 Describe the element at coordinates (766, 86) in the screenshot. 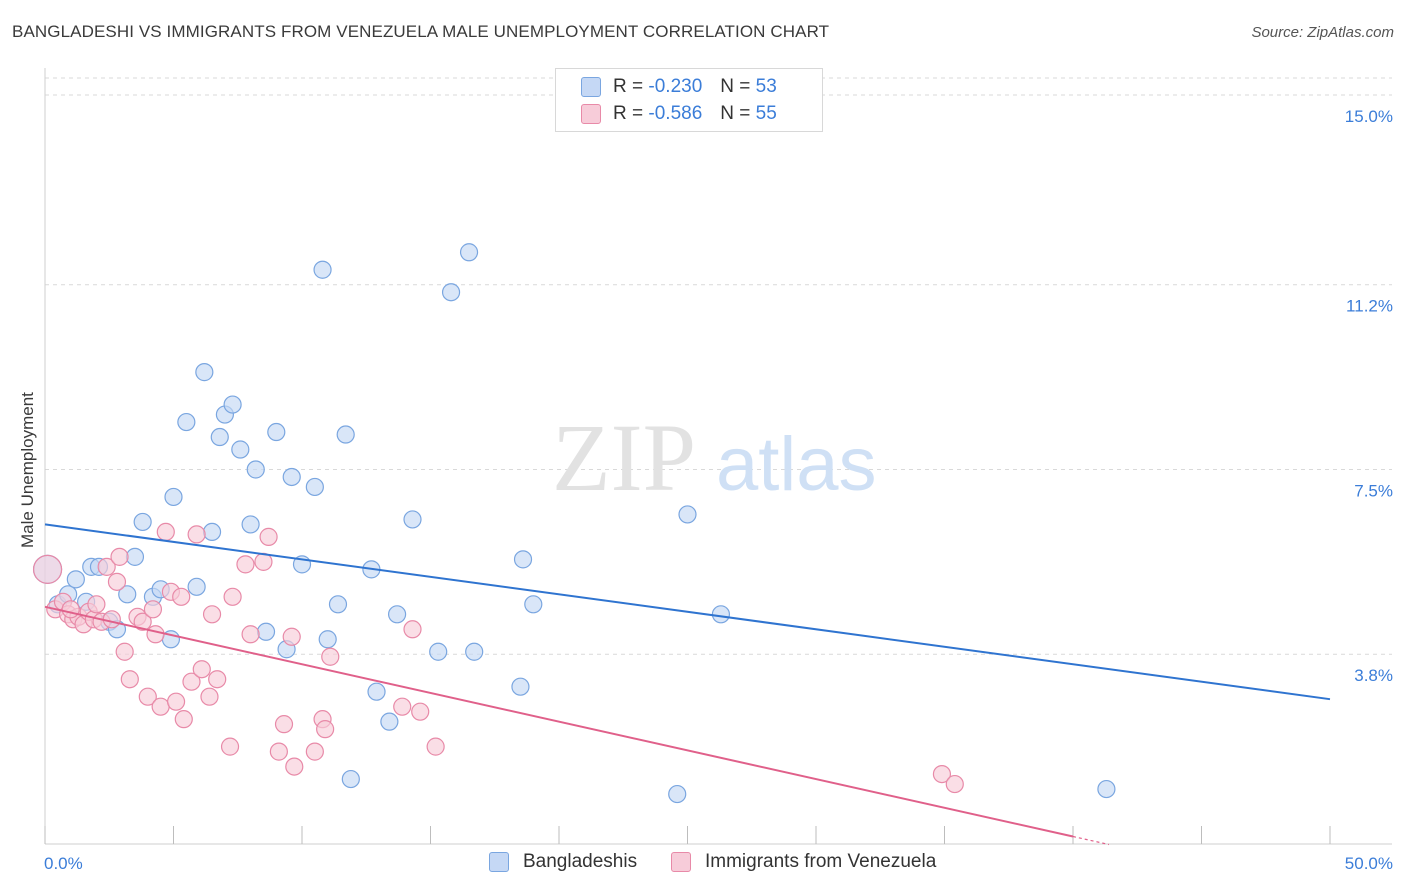

I see `n-value: 53` at that location.